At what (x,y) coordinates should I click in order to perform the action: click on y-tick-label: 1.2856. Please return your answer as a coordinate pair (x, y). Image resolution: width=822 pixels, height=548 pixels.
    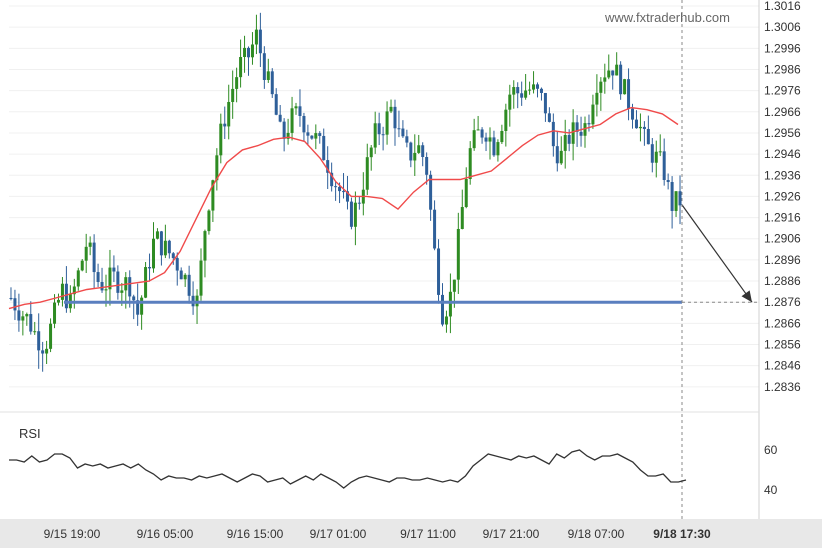
    Looking at the image, I should click on (782, 345).